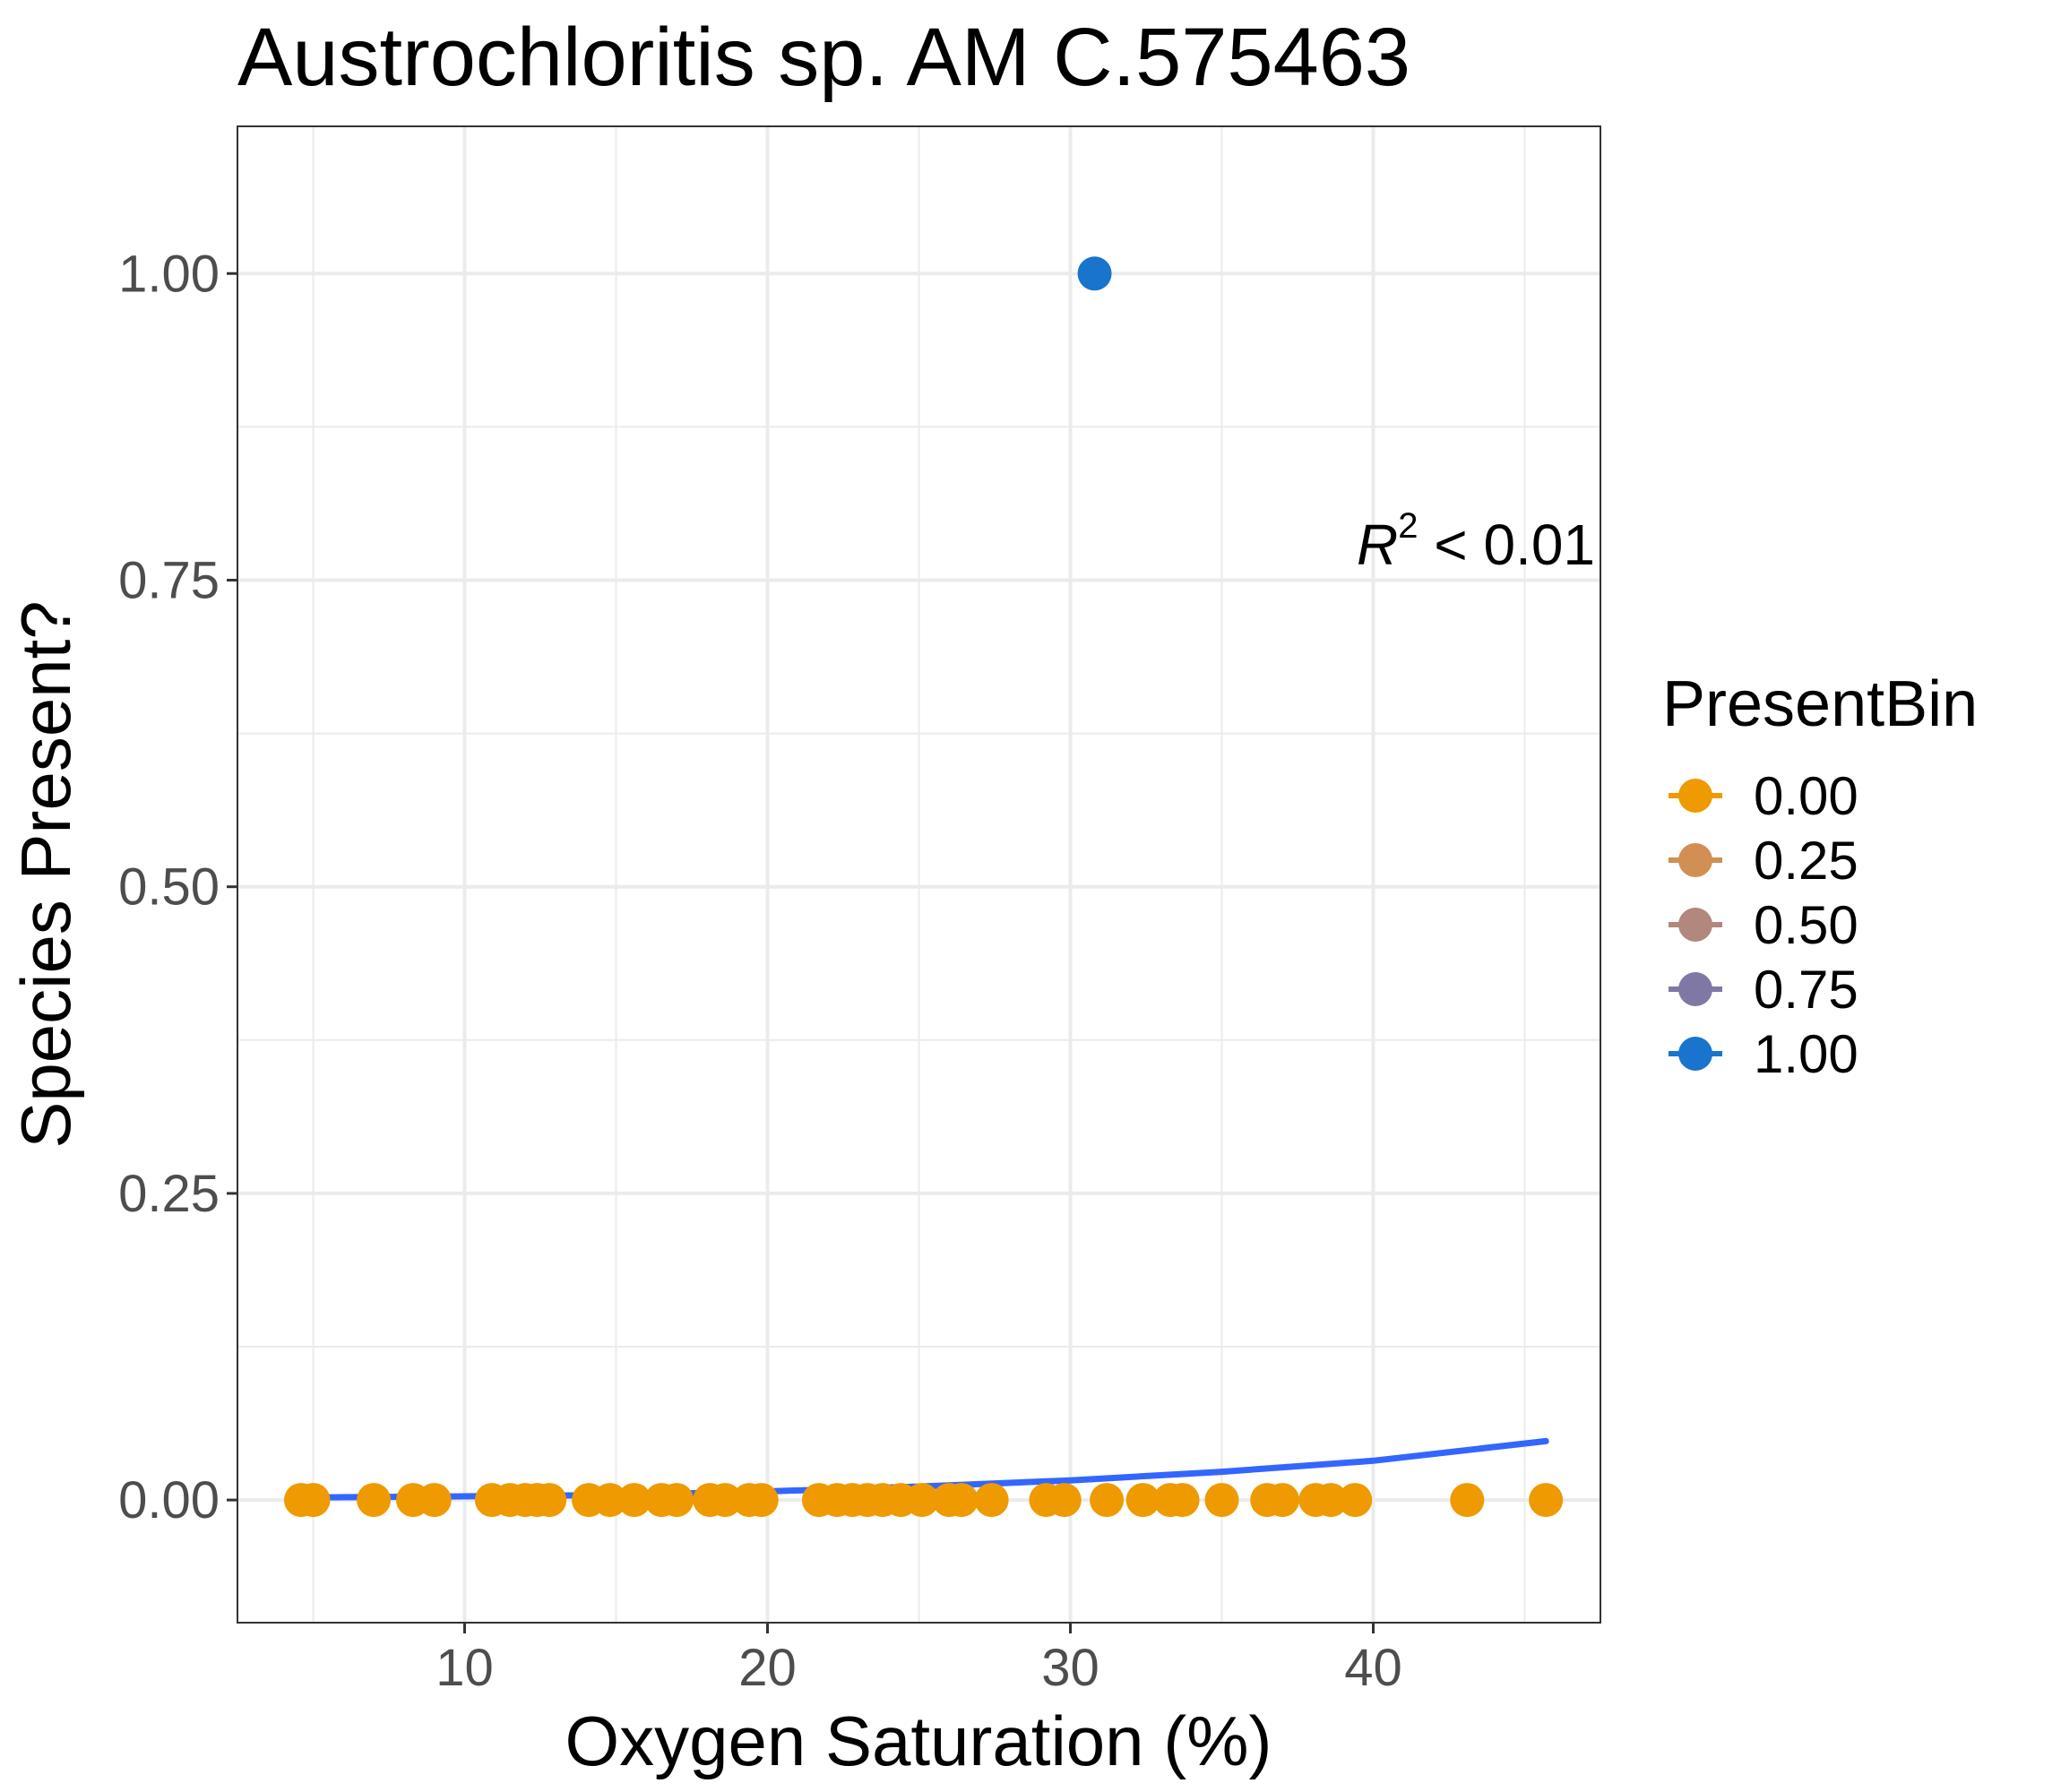  I want to click on chart-title: Austrochloritis sp. AM C.575463, so click(823, 57).